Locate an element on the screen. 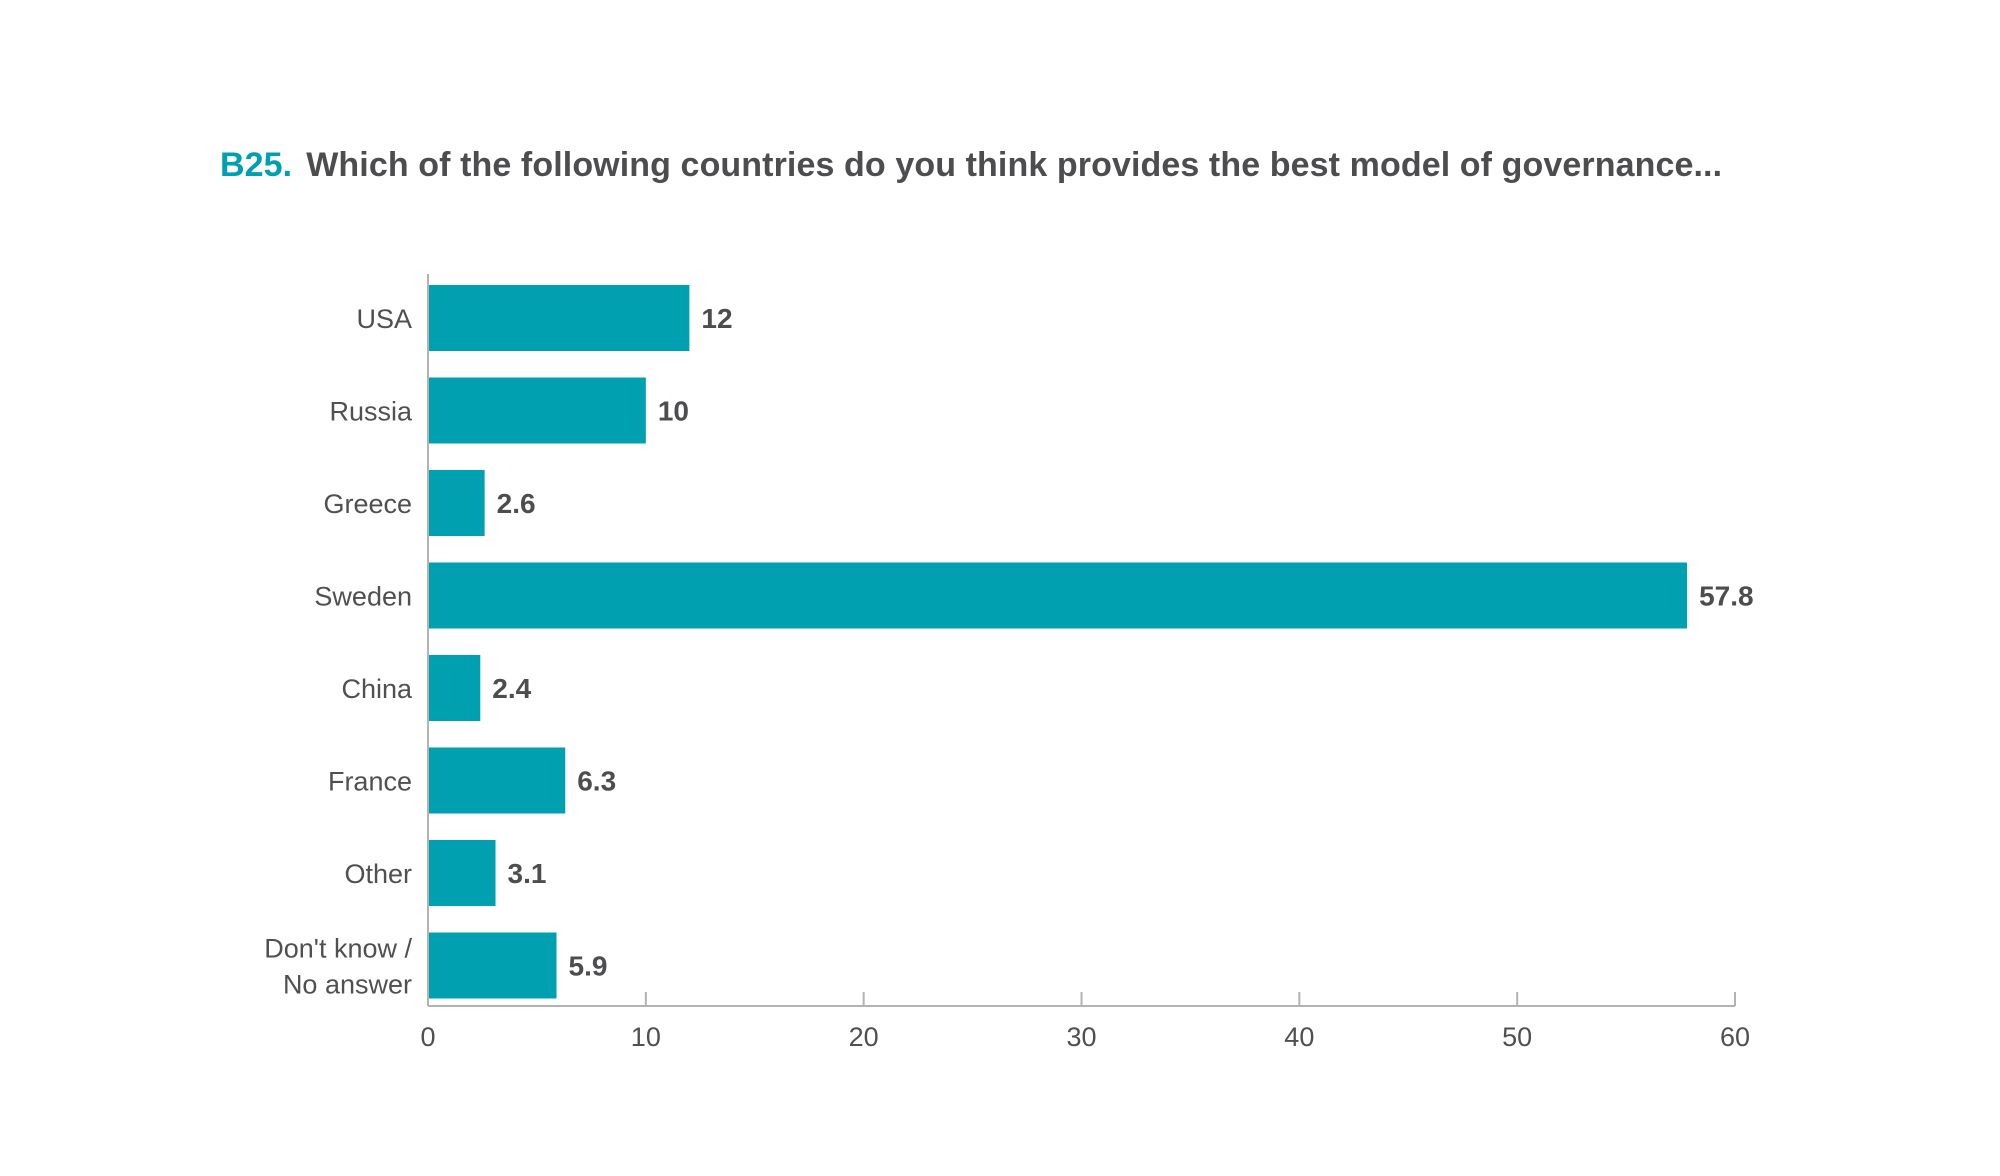 This screenshot has height=1176, width=2000. value-label: 2.4 is located at coordinates (511, 688).